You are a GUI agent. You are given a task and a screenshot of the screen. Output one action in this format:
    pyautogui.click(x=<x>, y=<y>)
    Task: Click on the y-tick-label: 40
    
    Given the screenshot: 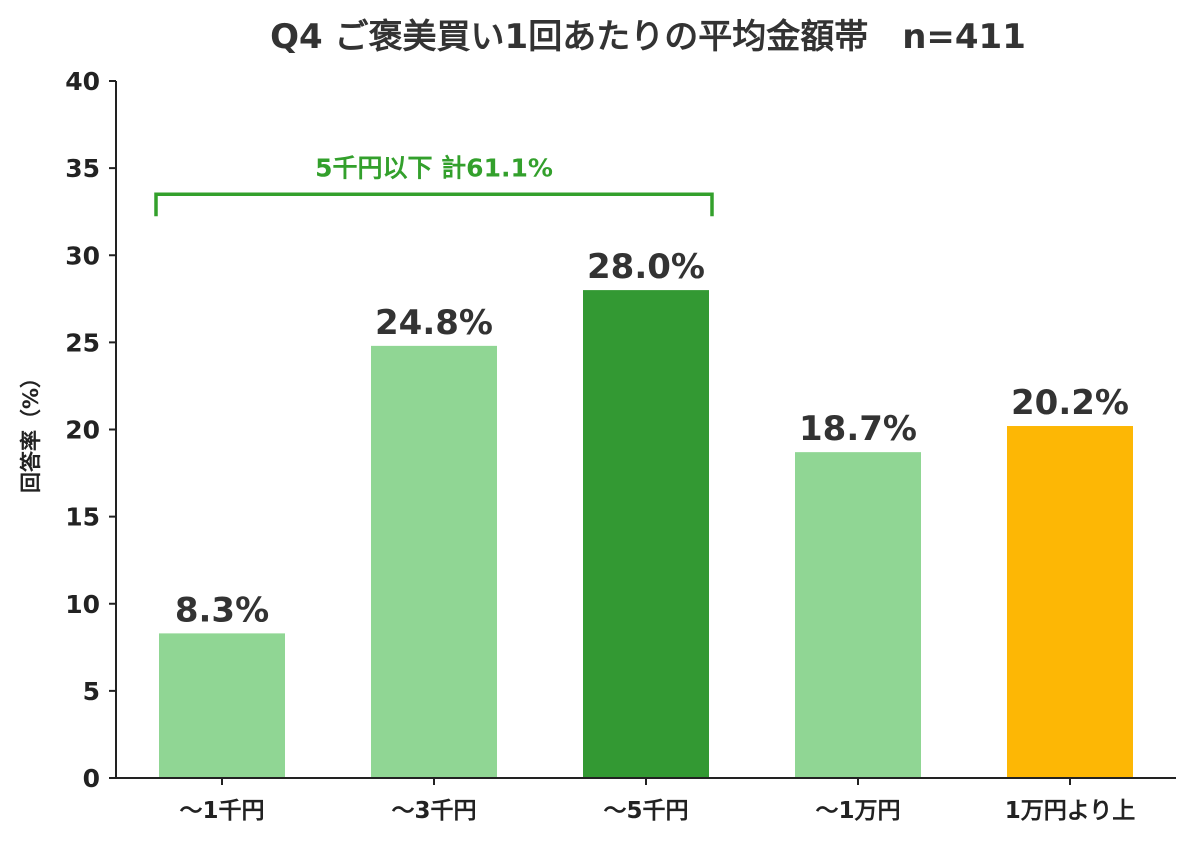 What is the action you would take?
    pyautogui.click(x=82, y=81)
    